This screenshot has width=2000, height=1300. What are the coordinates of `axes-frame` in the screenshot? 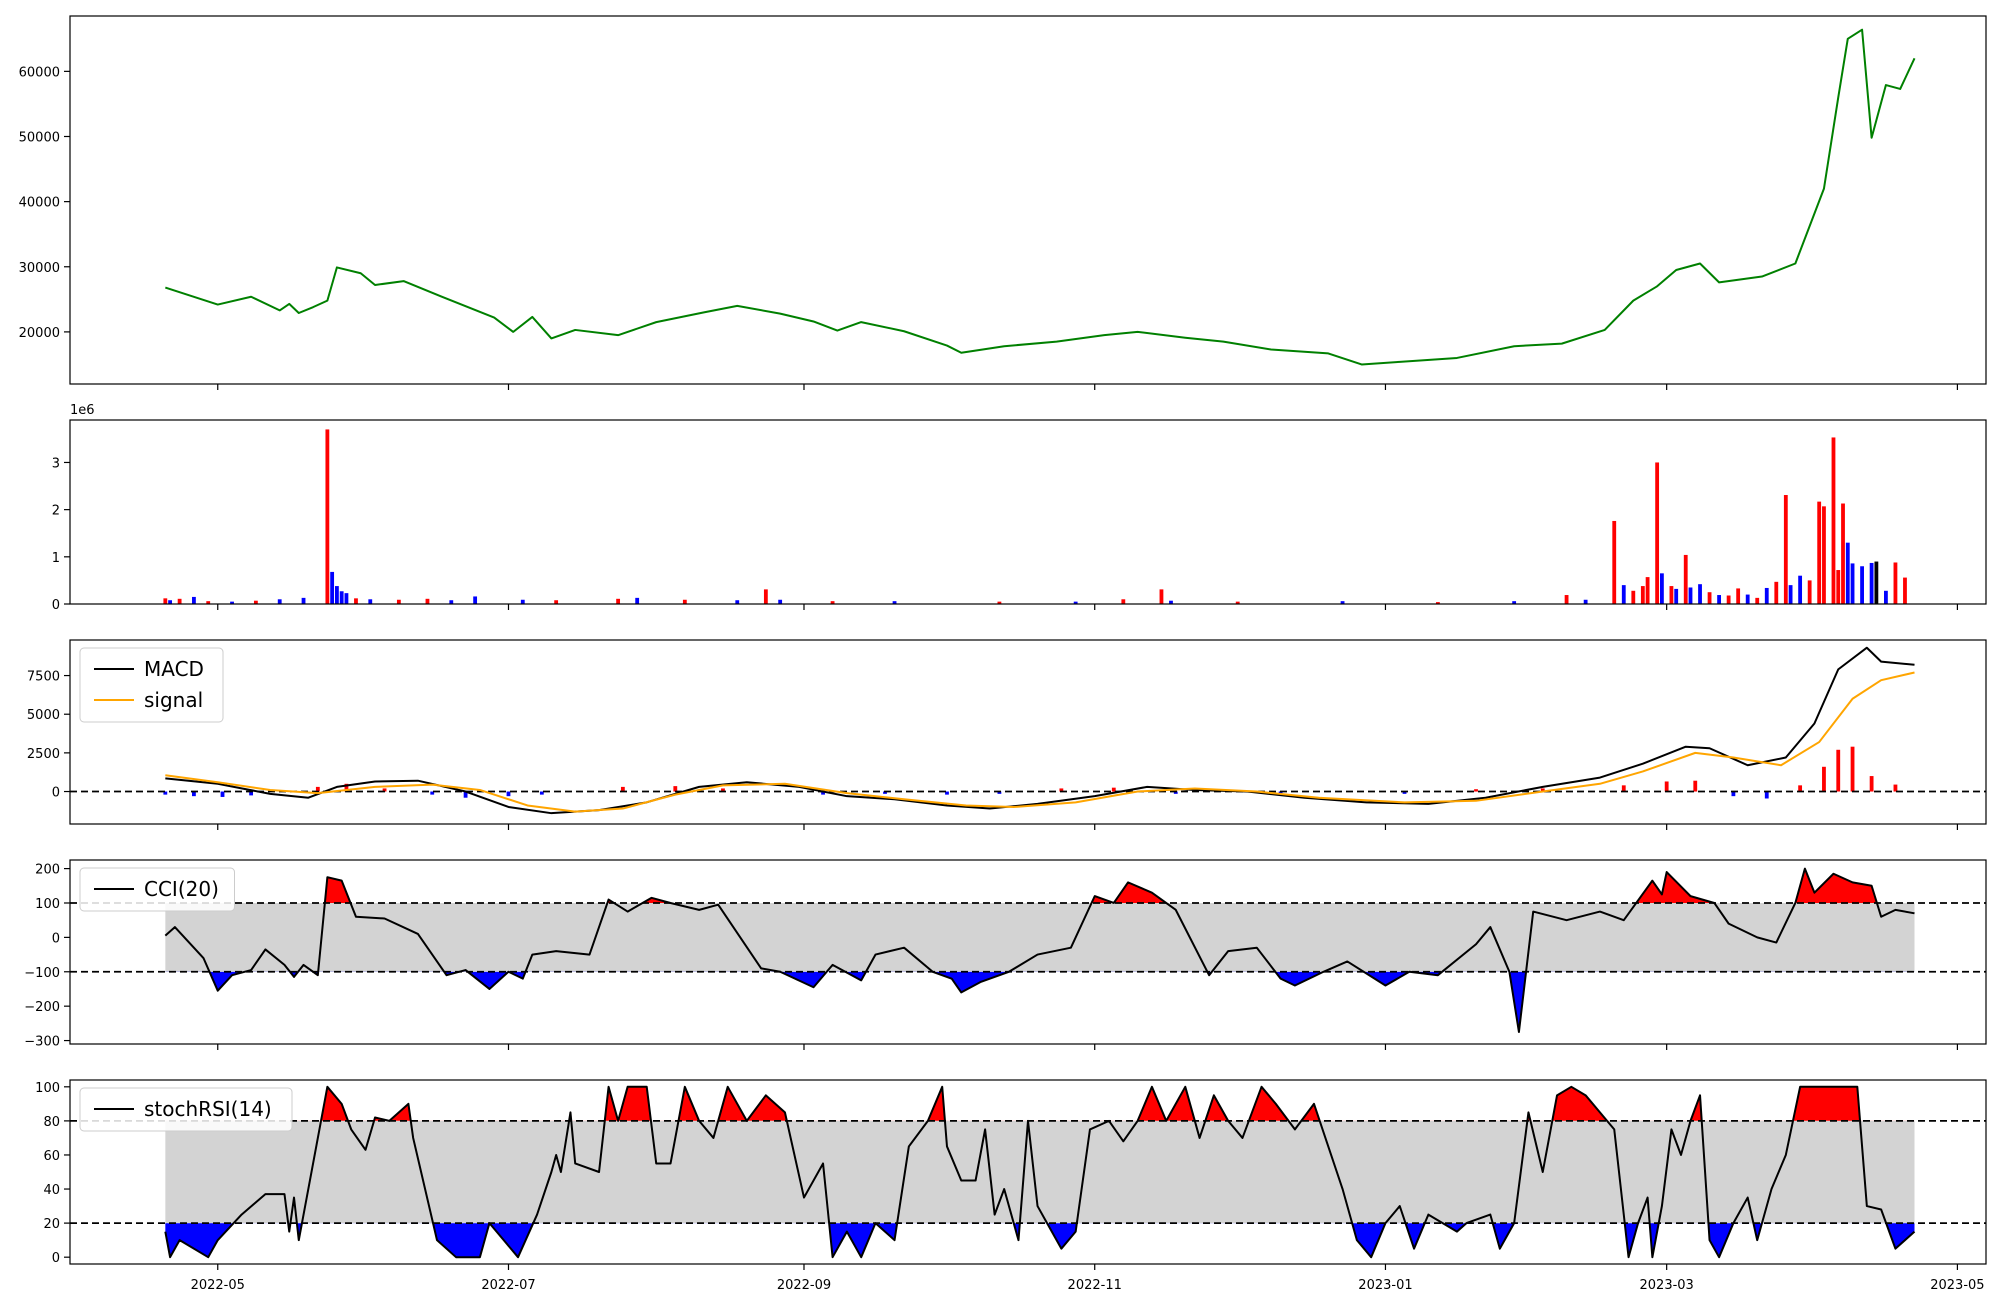 It's located at (1028, 512).